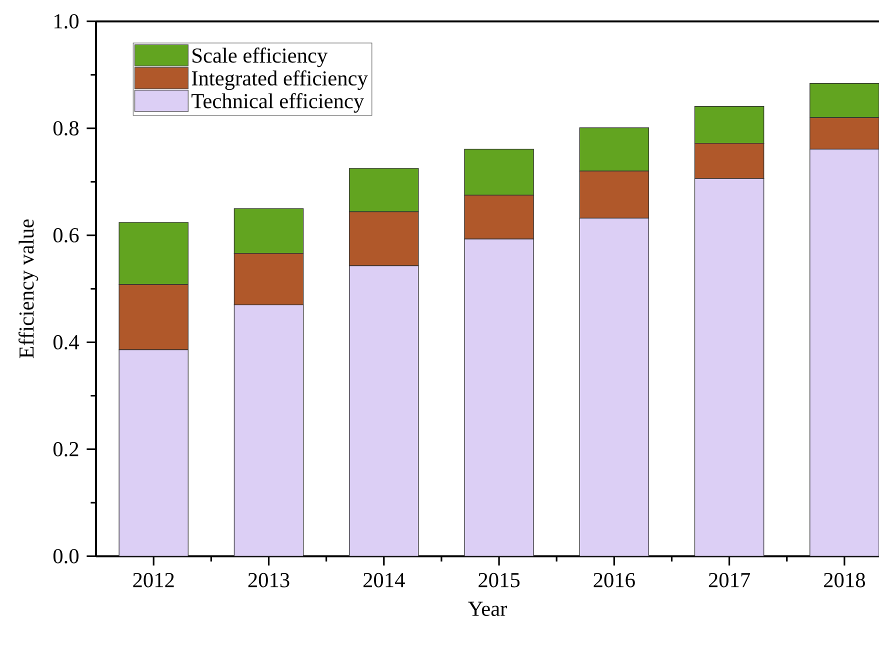 This screenshot has height=646, width=879. What do you see at coordinates (66, 235) in the screenshot?
I see `y-tick-label: 0.6` at bounding box center [66, 235].